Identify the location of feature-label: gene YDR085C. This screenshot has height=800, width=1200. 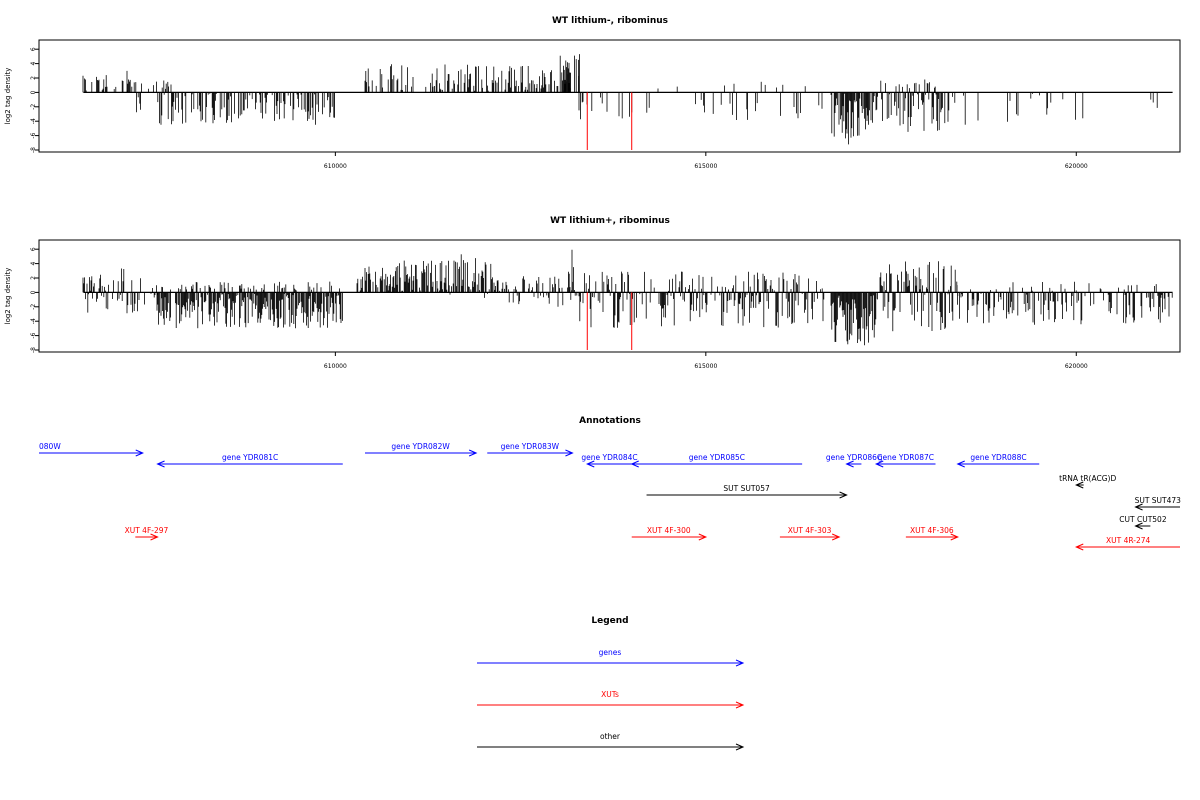
(717, 457).